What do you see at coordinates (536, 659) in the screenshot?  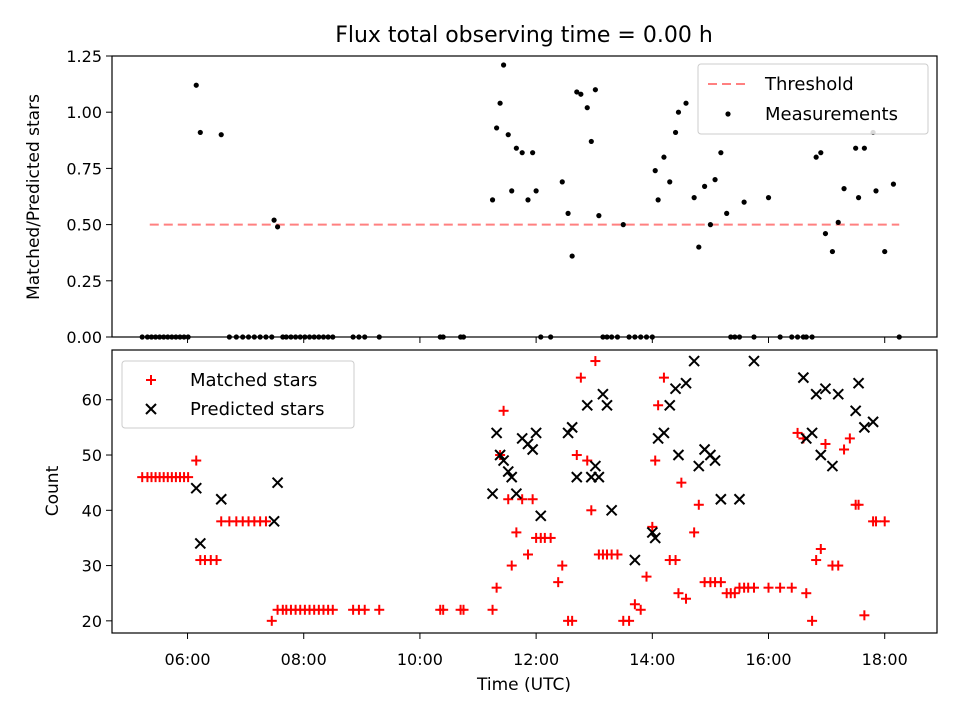 I see `bottom-xtick-label: 12:00` at bounding box center [536, 659].